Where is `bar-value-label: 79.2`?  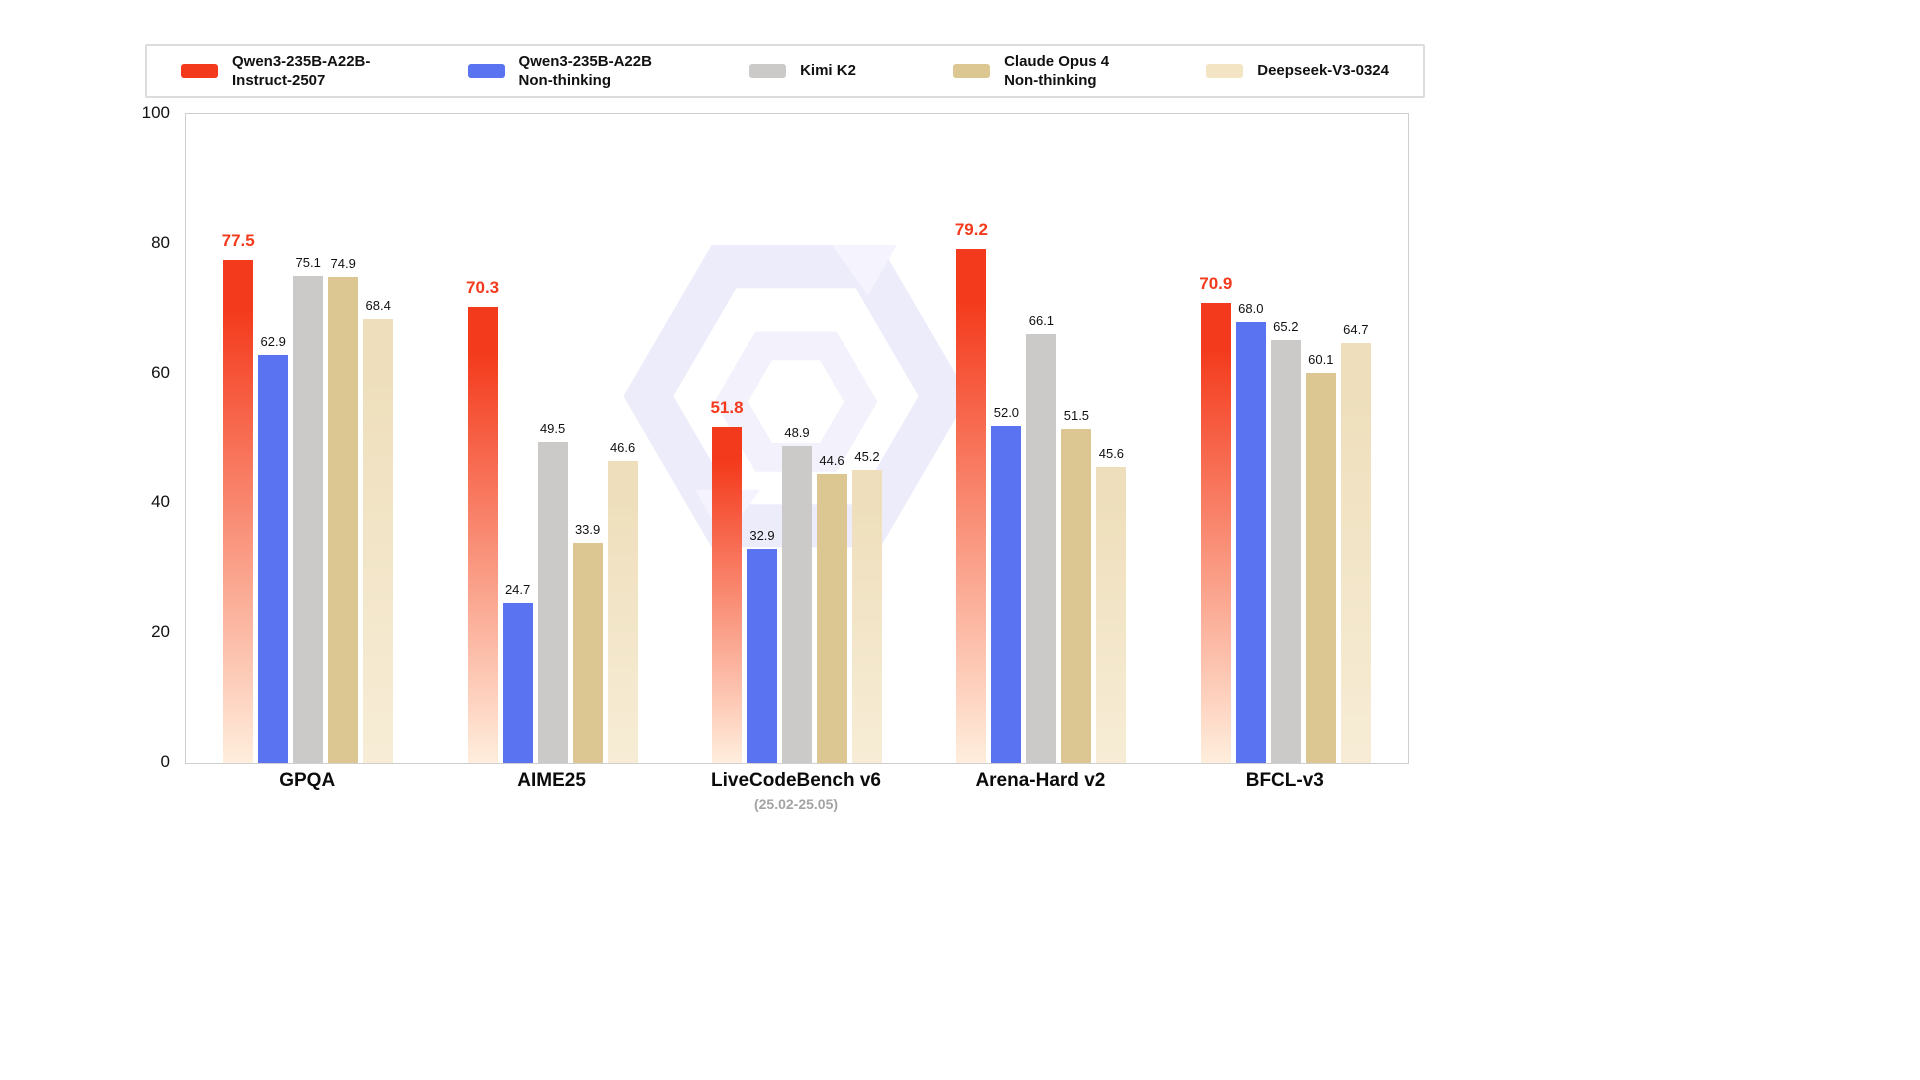
bar-value-label: 79.2 is located at coordinates (971, 229).